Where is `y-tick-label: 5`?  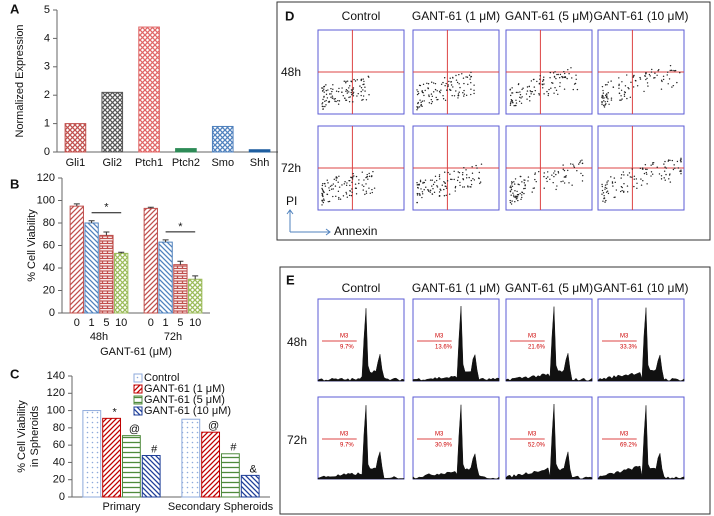 y-tick-label: 5 is located at coordinates (47, 10).